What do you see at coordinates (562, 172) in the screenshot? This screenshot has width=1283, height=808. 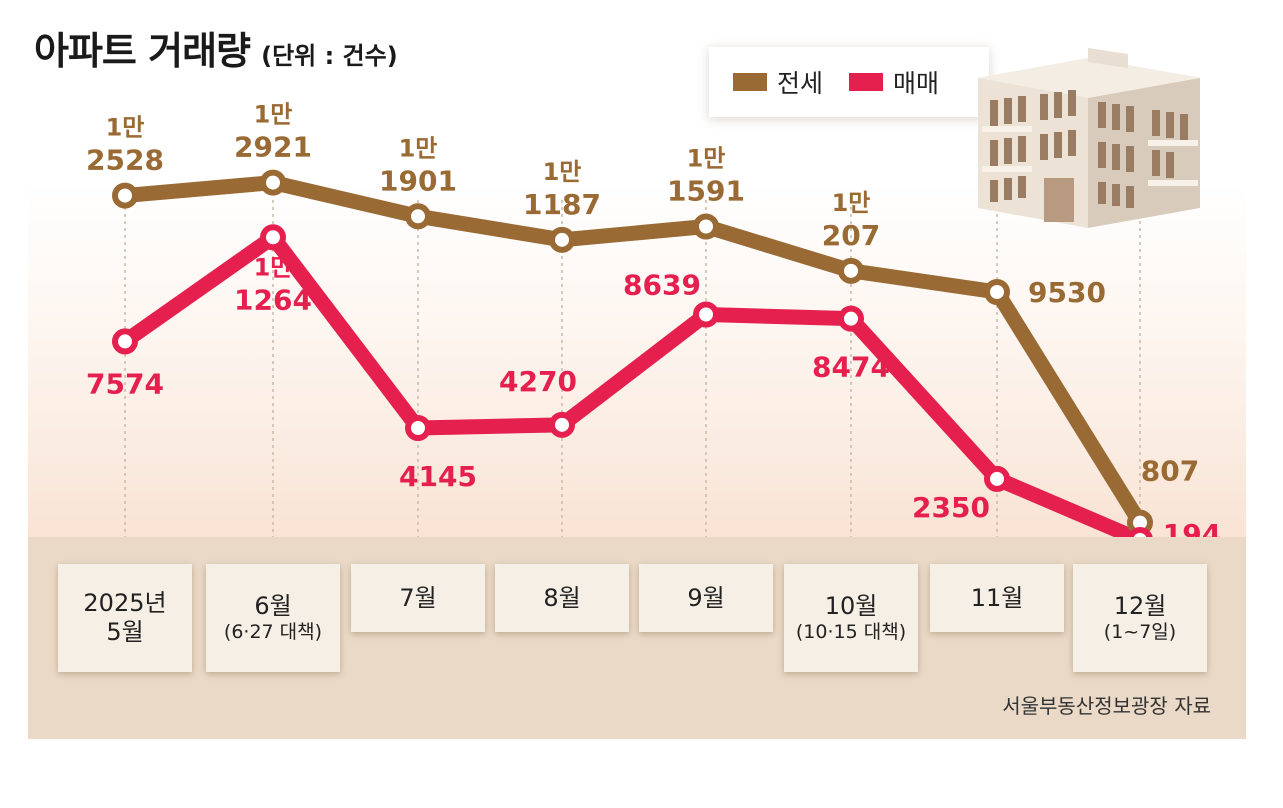 I see `data-label-prefix-jeonse-3: 1만` at bounding box center [562, 172].